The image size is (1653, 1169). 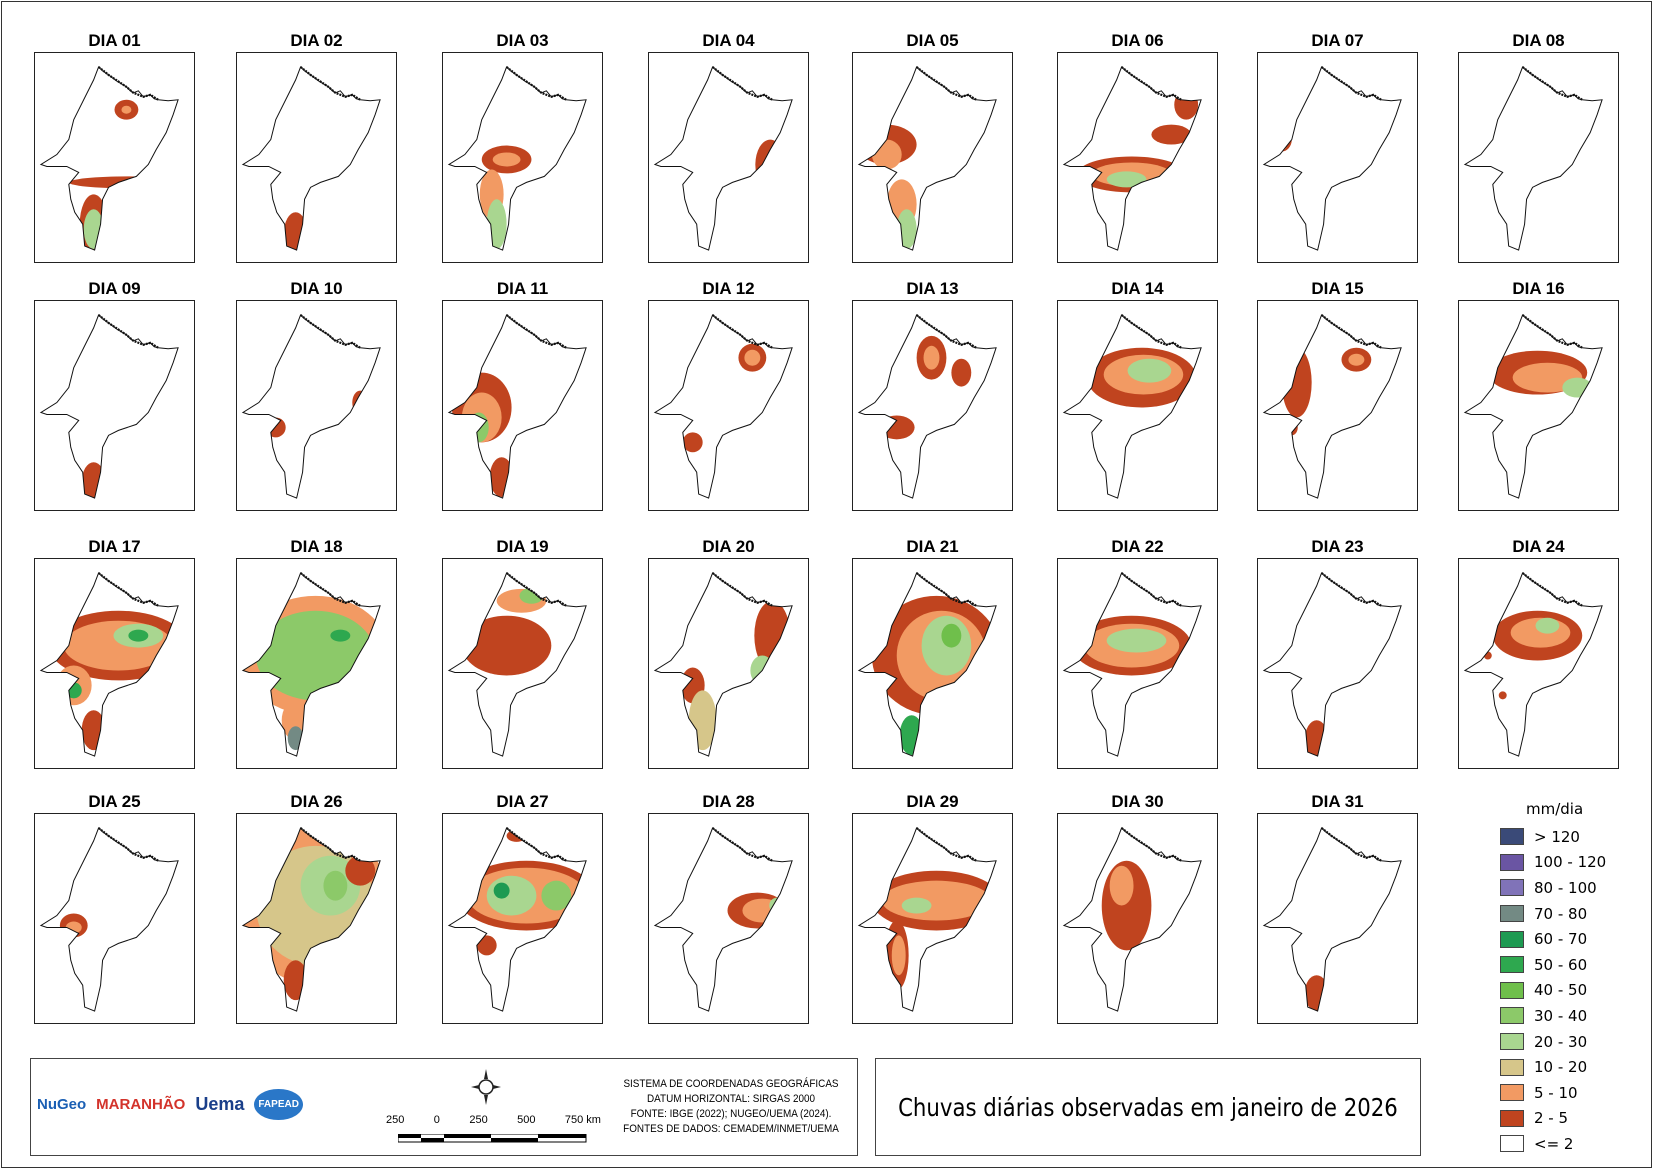 I want to click on day-title: DIA 05, so click(x=932, y=40).